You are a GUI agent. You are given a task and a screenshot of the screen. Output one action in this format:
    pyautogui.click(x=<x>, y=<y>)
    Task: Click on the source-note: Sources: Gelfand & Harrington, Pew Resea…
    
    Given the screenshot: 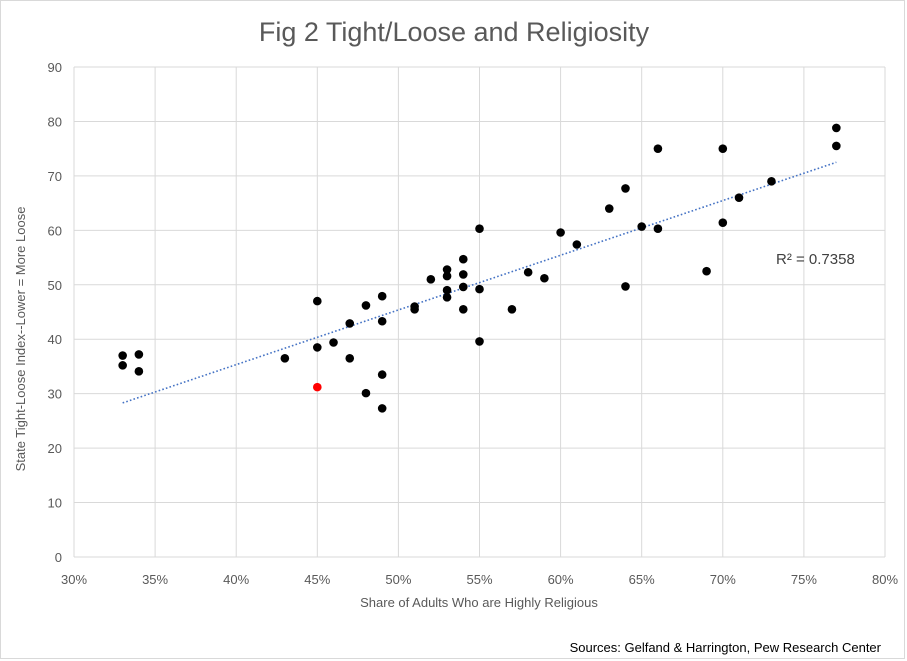 What is the action you would take?
    pyautogui.click(x=726, y=647)
    